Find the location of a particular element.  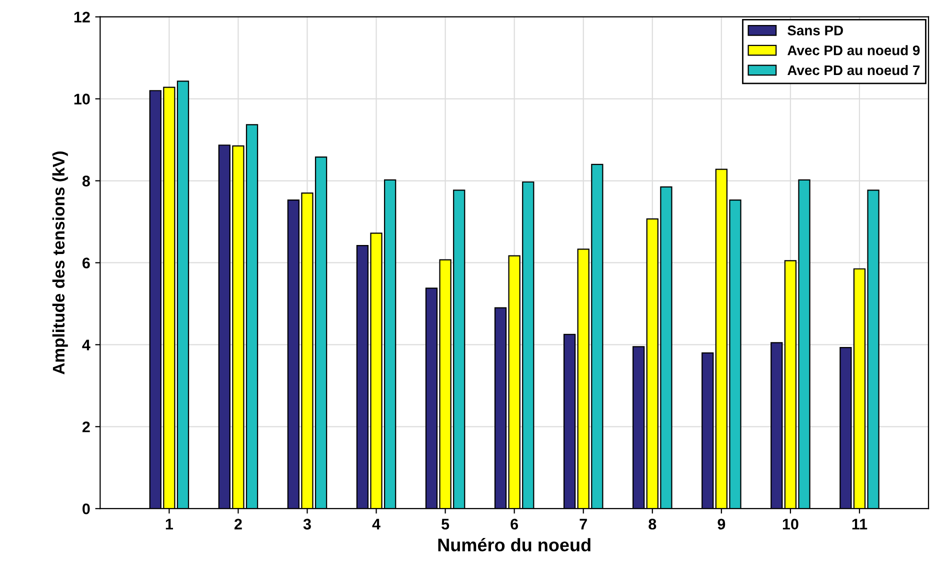

legend-label: Sans PD is located at coordinates (815, 31).